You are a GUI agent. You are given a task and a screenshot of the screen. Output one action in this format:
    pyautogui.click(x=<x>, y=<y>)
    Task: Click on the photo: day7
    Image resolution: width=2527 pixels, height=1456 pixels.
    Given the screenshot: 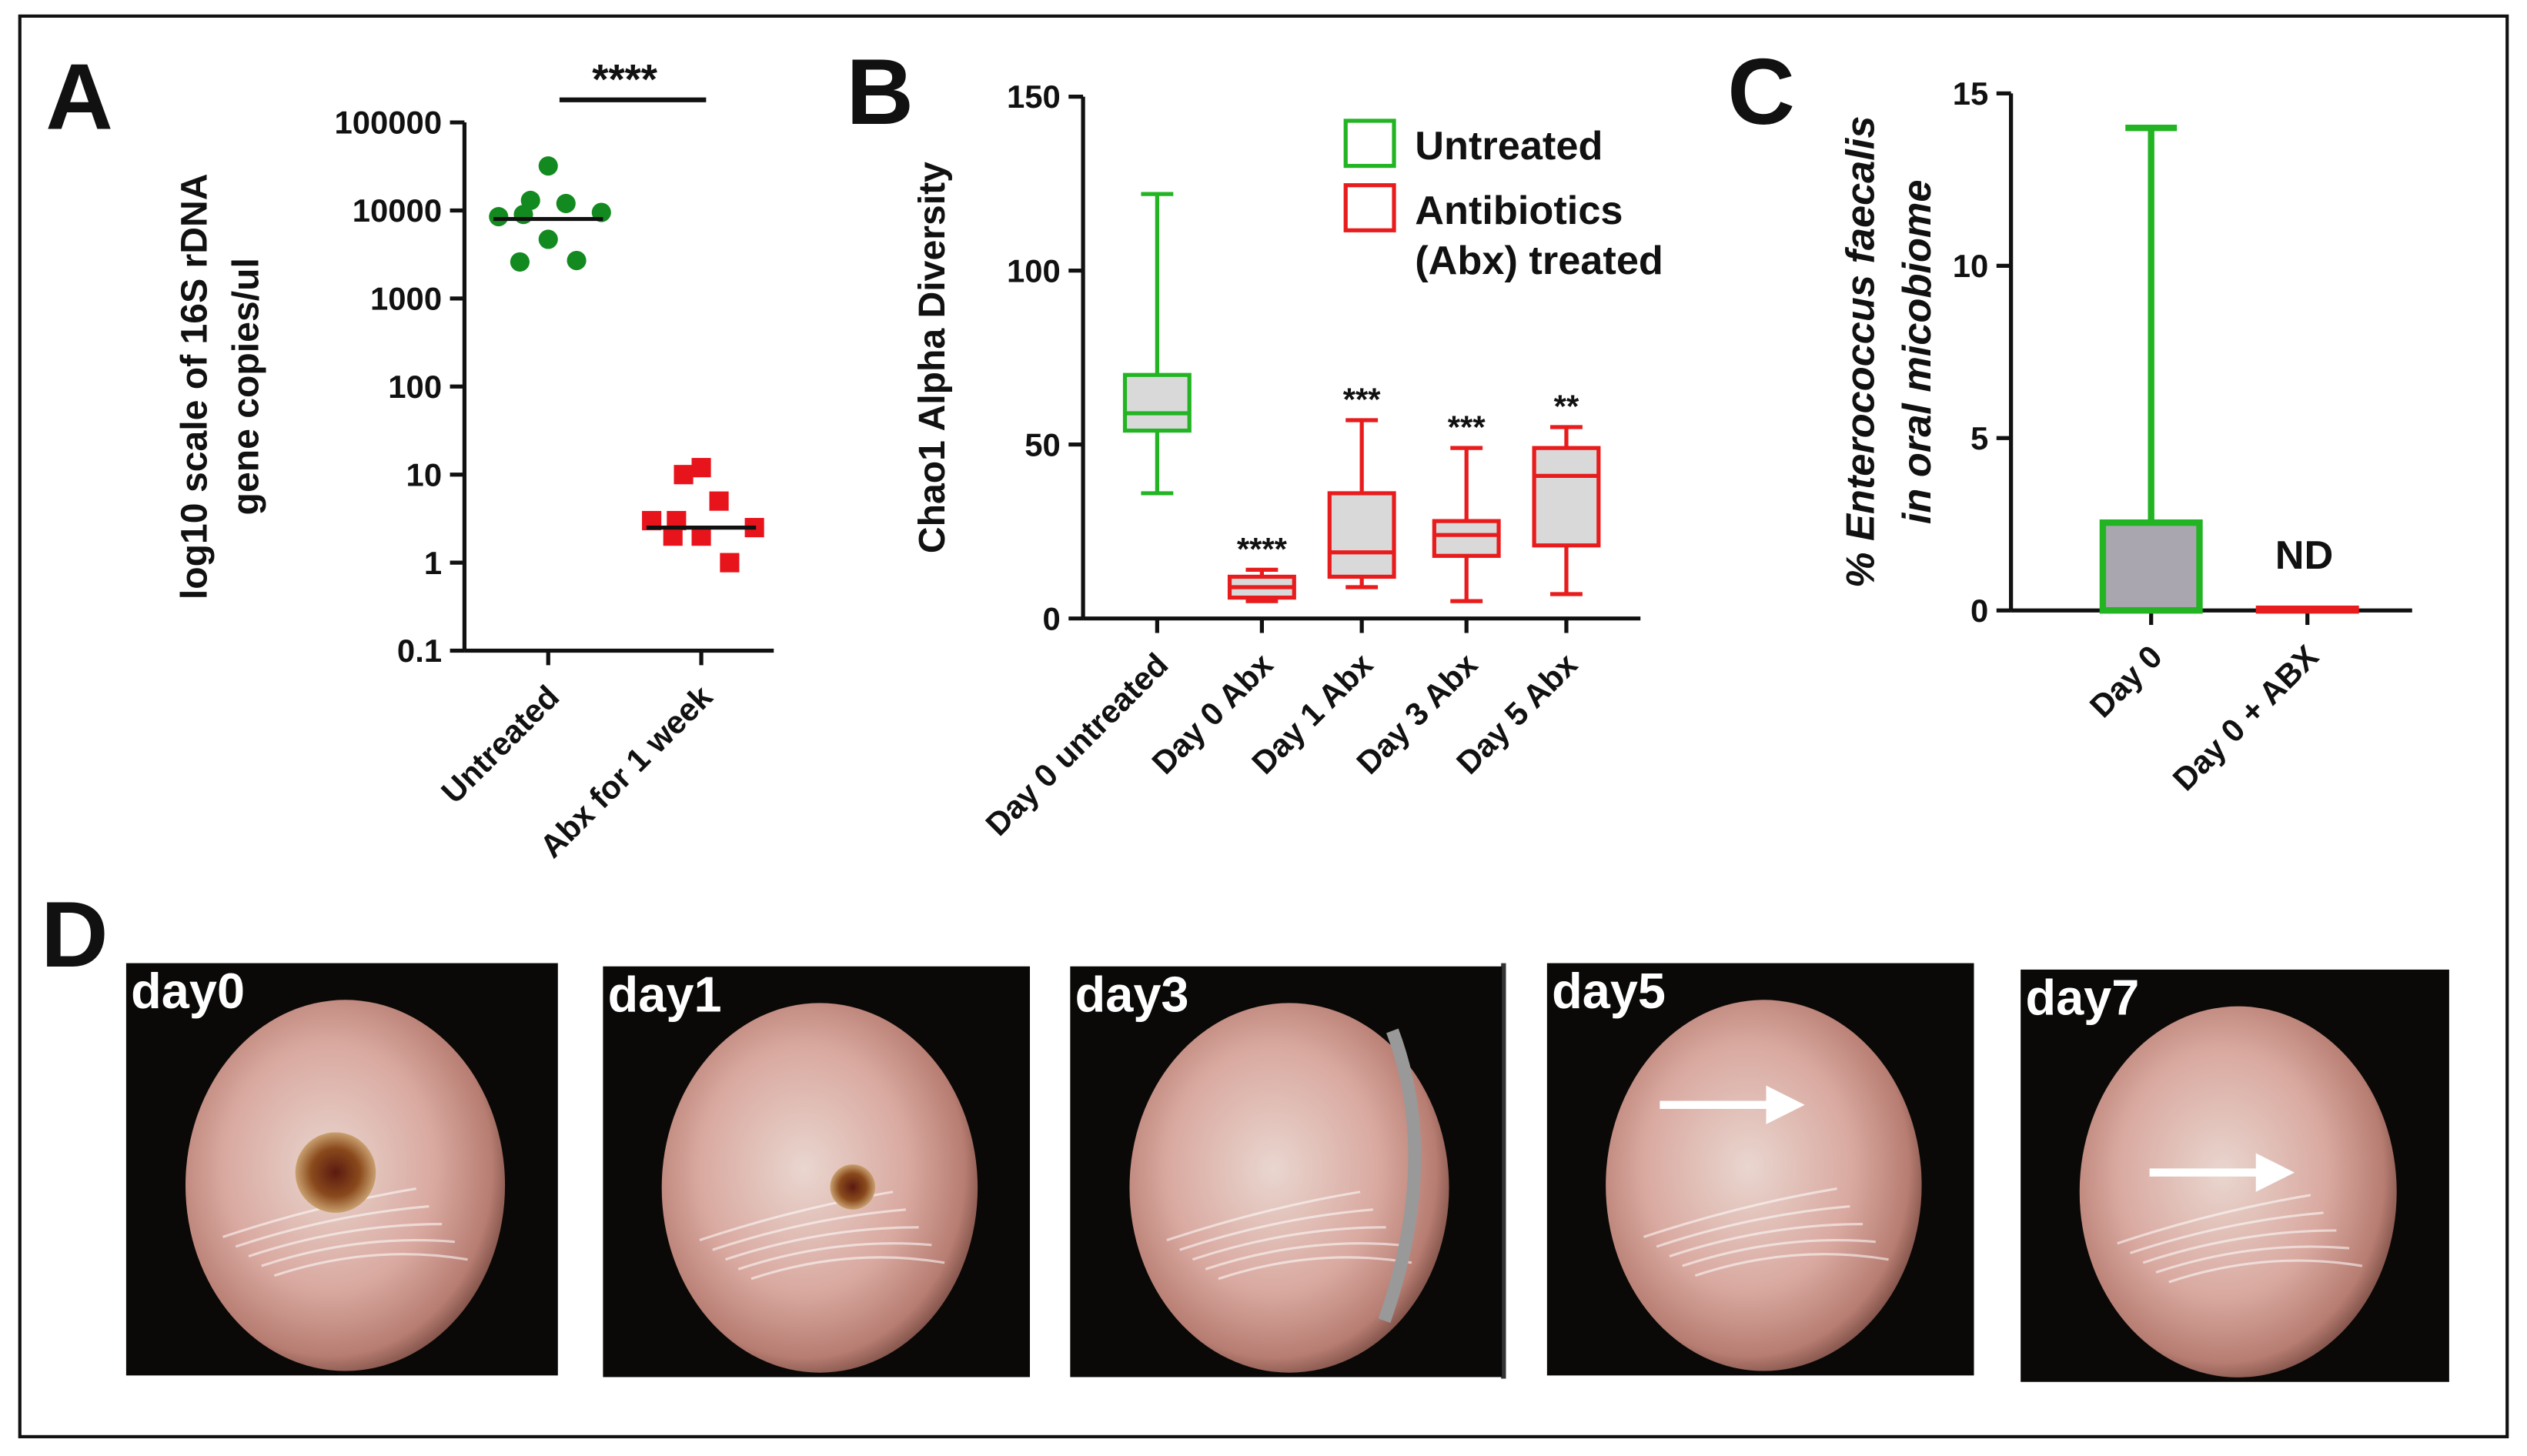 What is the action you would take?
    pyautogui.click(x=2235, y=1176)
    